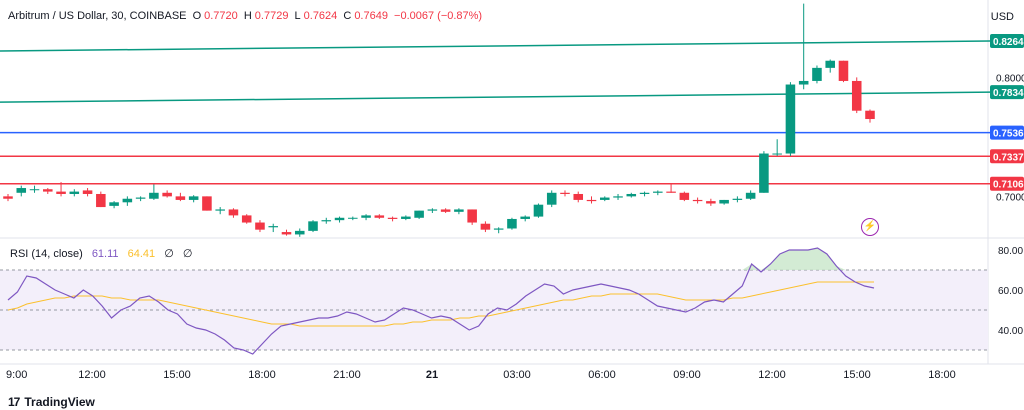 This screenshot has width=1024, height=410. What do you see at coordinates (187, 254) in the screenshot?
I see `rsi-na-2: ∅` at bounding box center [187, 254].